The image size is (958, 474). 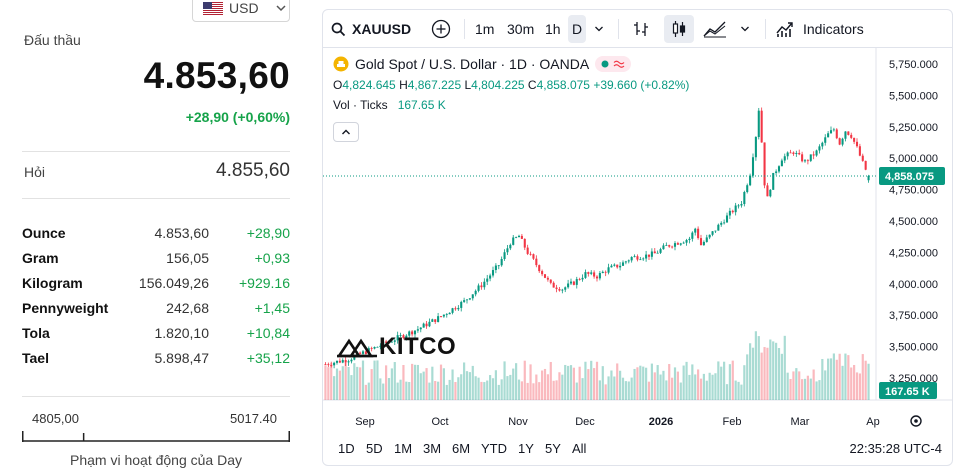 What do you see at coordinates (553, 448) in the screenshot?
I see `range-5y: 5Y` at bounding box center [553, 448].